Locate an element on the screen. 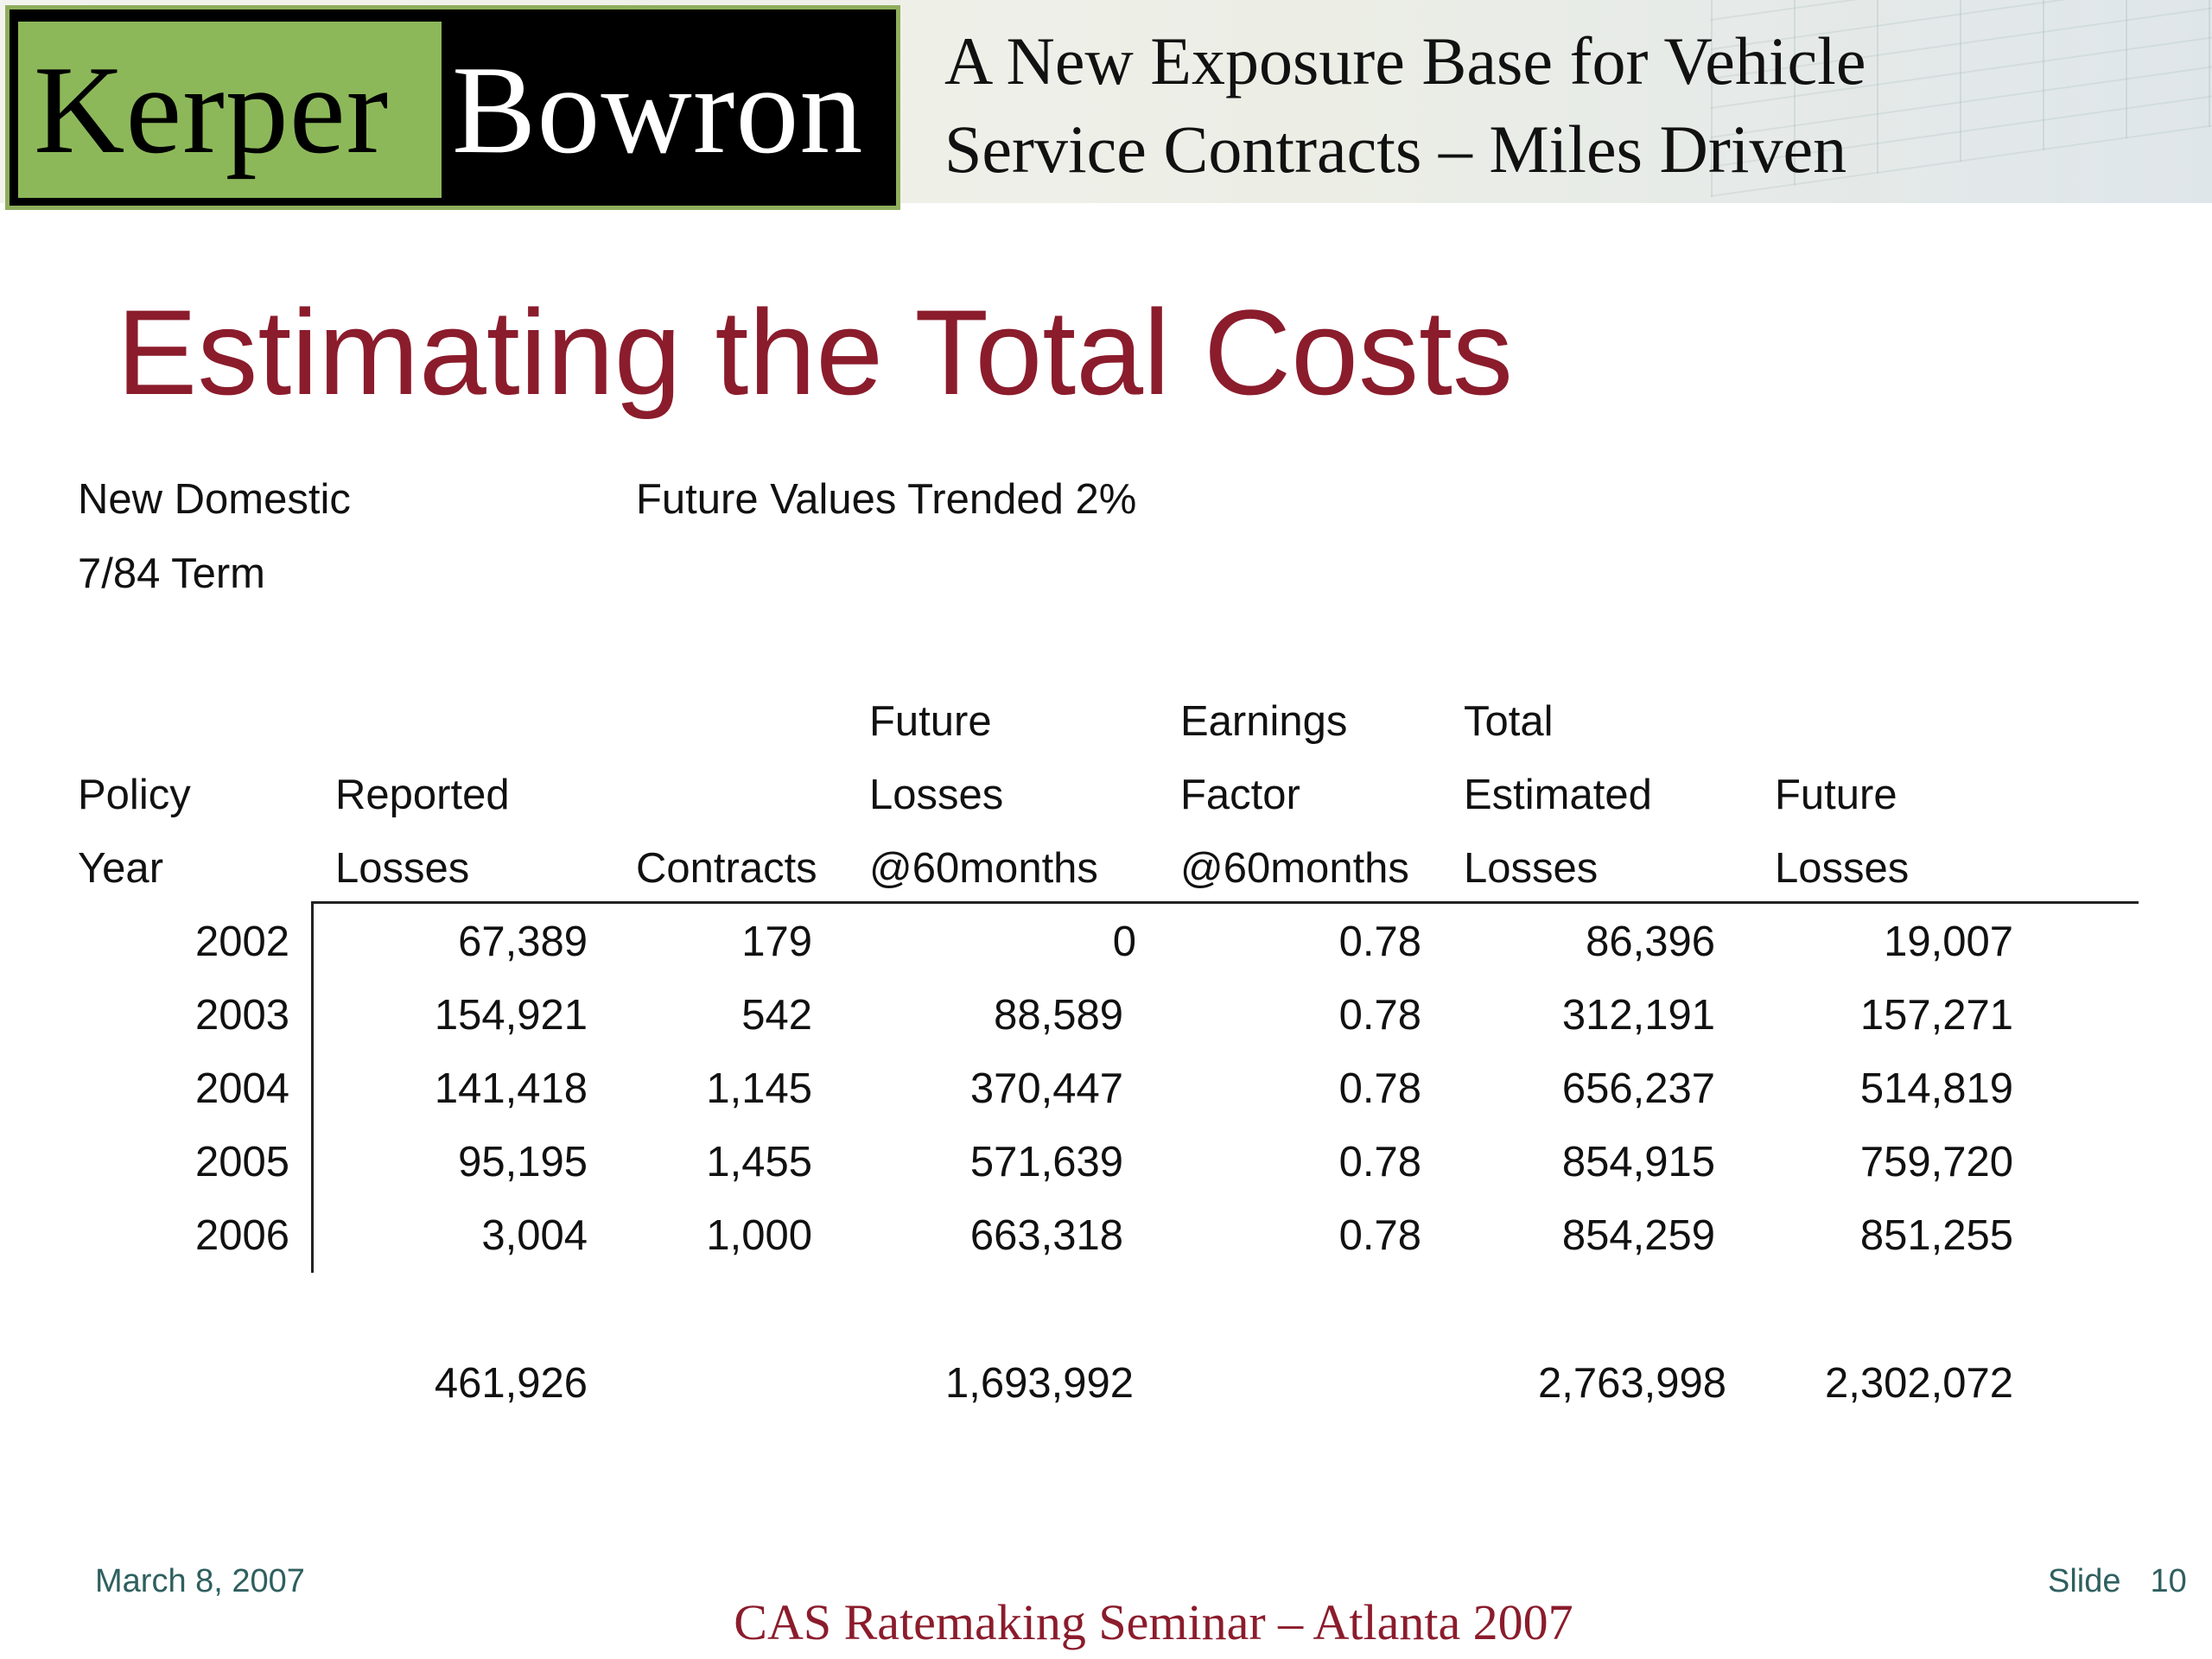 The height and width of the screenshot is (1659, 2212). cell-year: 2005 is located at coordinates (241, 1162).